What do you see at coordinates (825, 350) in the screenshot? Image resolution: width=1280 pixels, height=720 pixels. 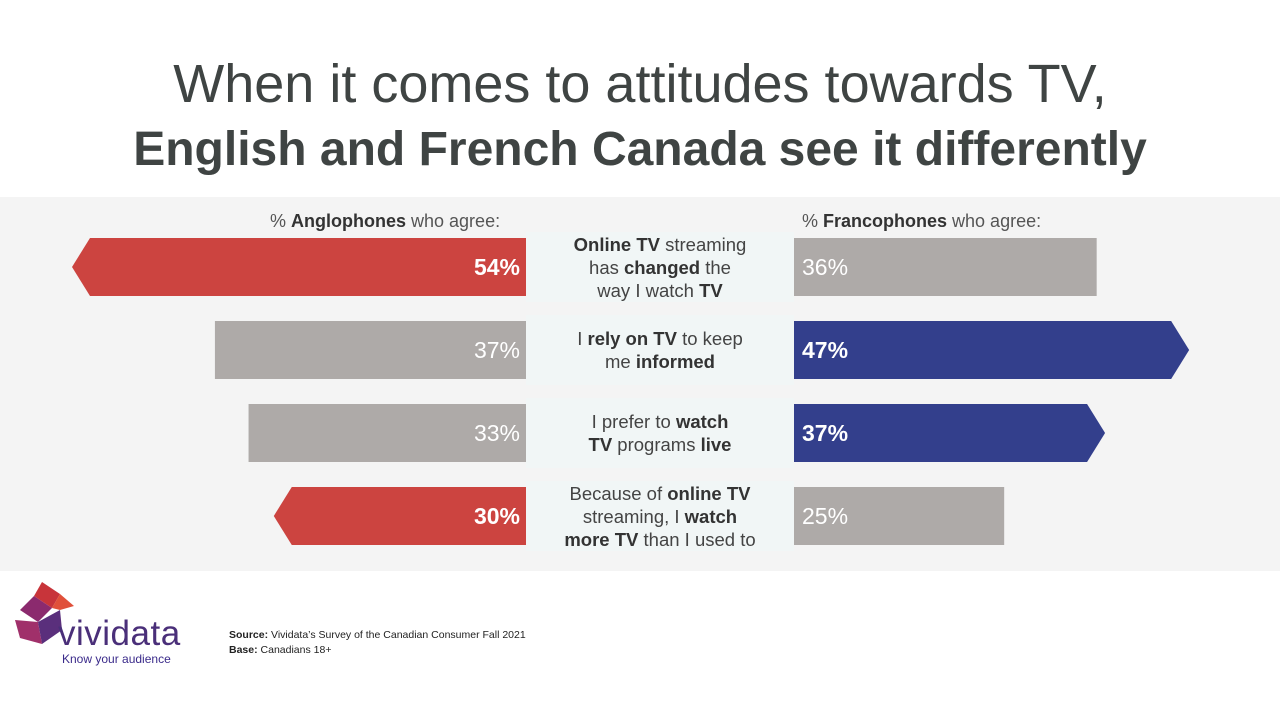 I see `francophone-label-2: 47%` at bounding box center [825, 350].